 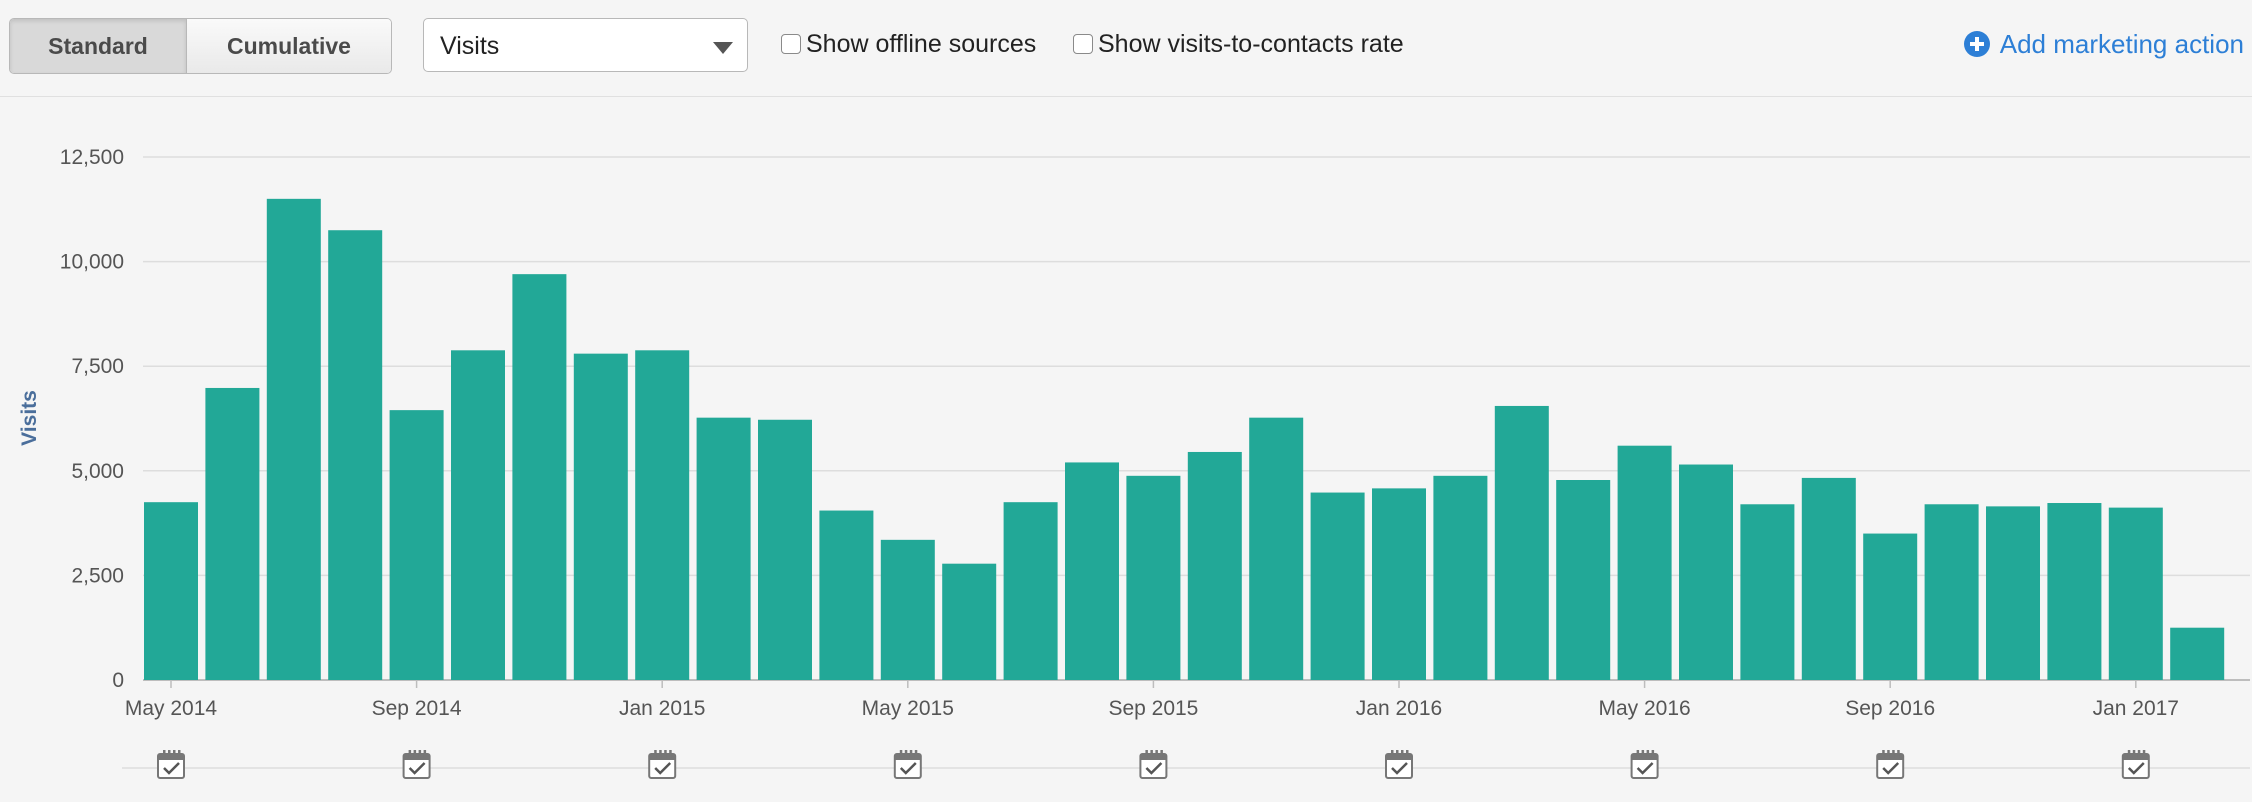 What do you see at coordinates (92, 157) in the screenshot?
I see `y-tick-label: 12,500` at bounding box center [92, 157].